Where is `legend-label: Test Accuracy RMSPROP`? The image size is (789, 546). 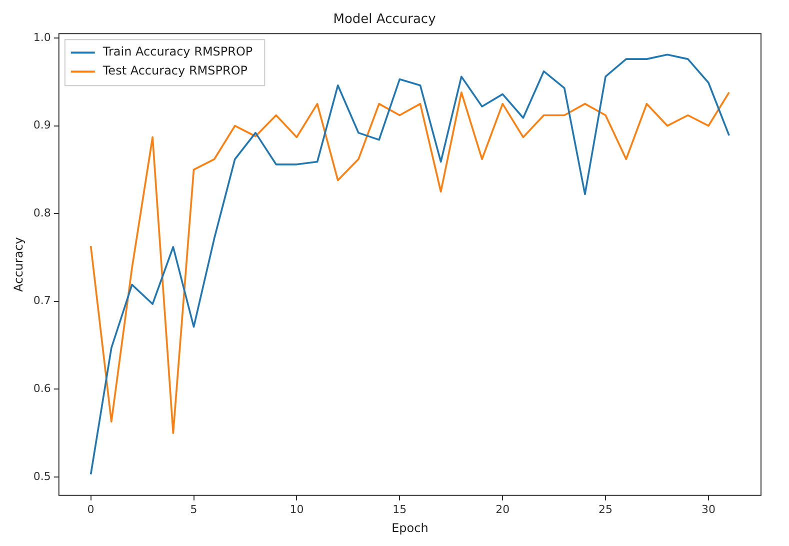
legend-label: Test Accuracy RMSPROP is located at coordinates (175, 71).